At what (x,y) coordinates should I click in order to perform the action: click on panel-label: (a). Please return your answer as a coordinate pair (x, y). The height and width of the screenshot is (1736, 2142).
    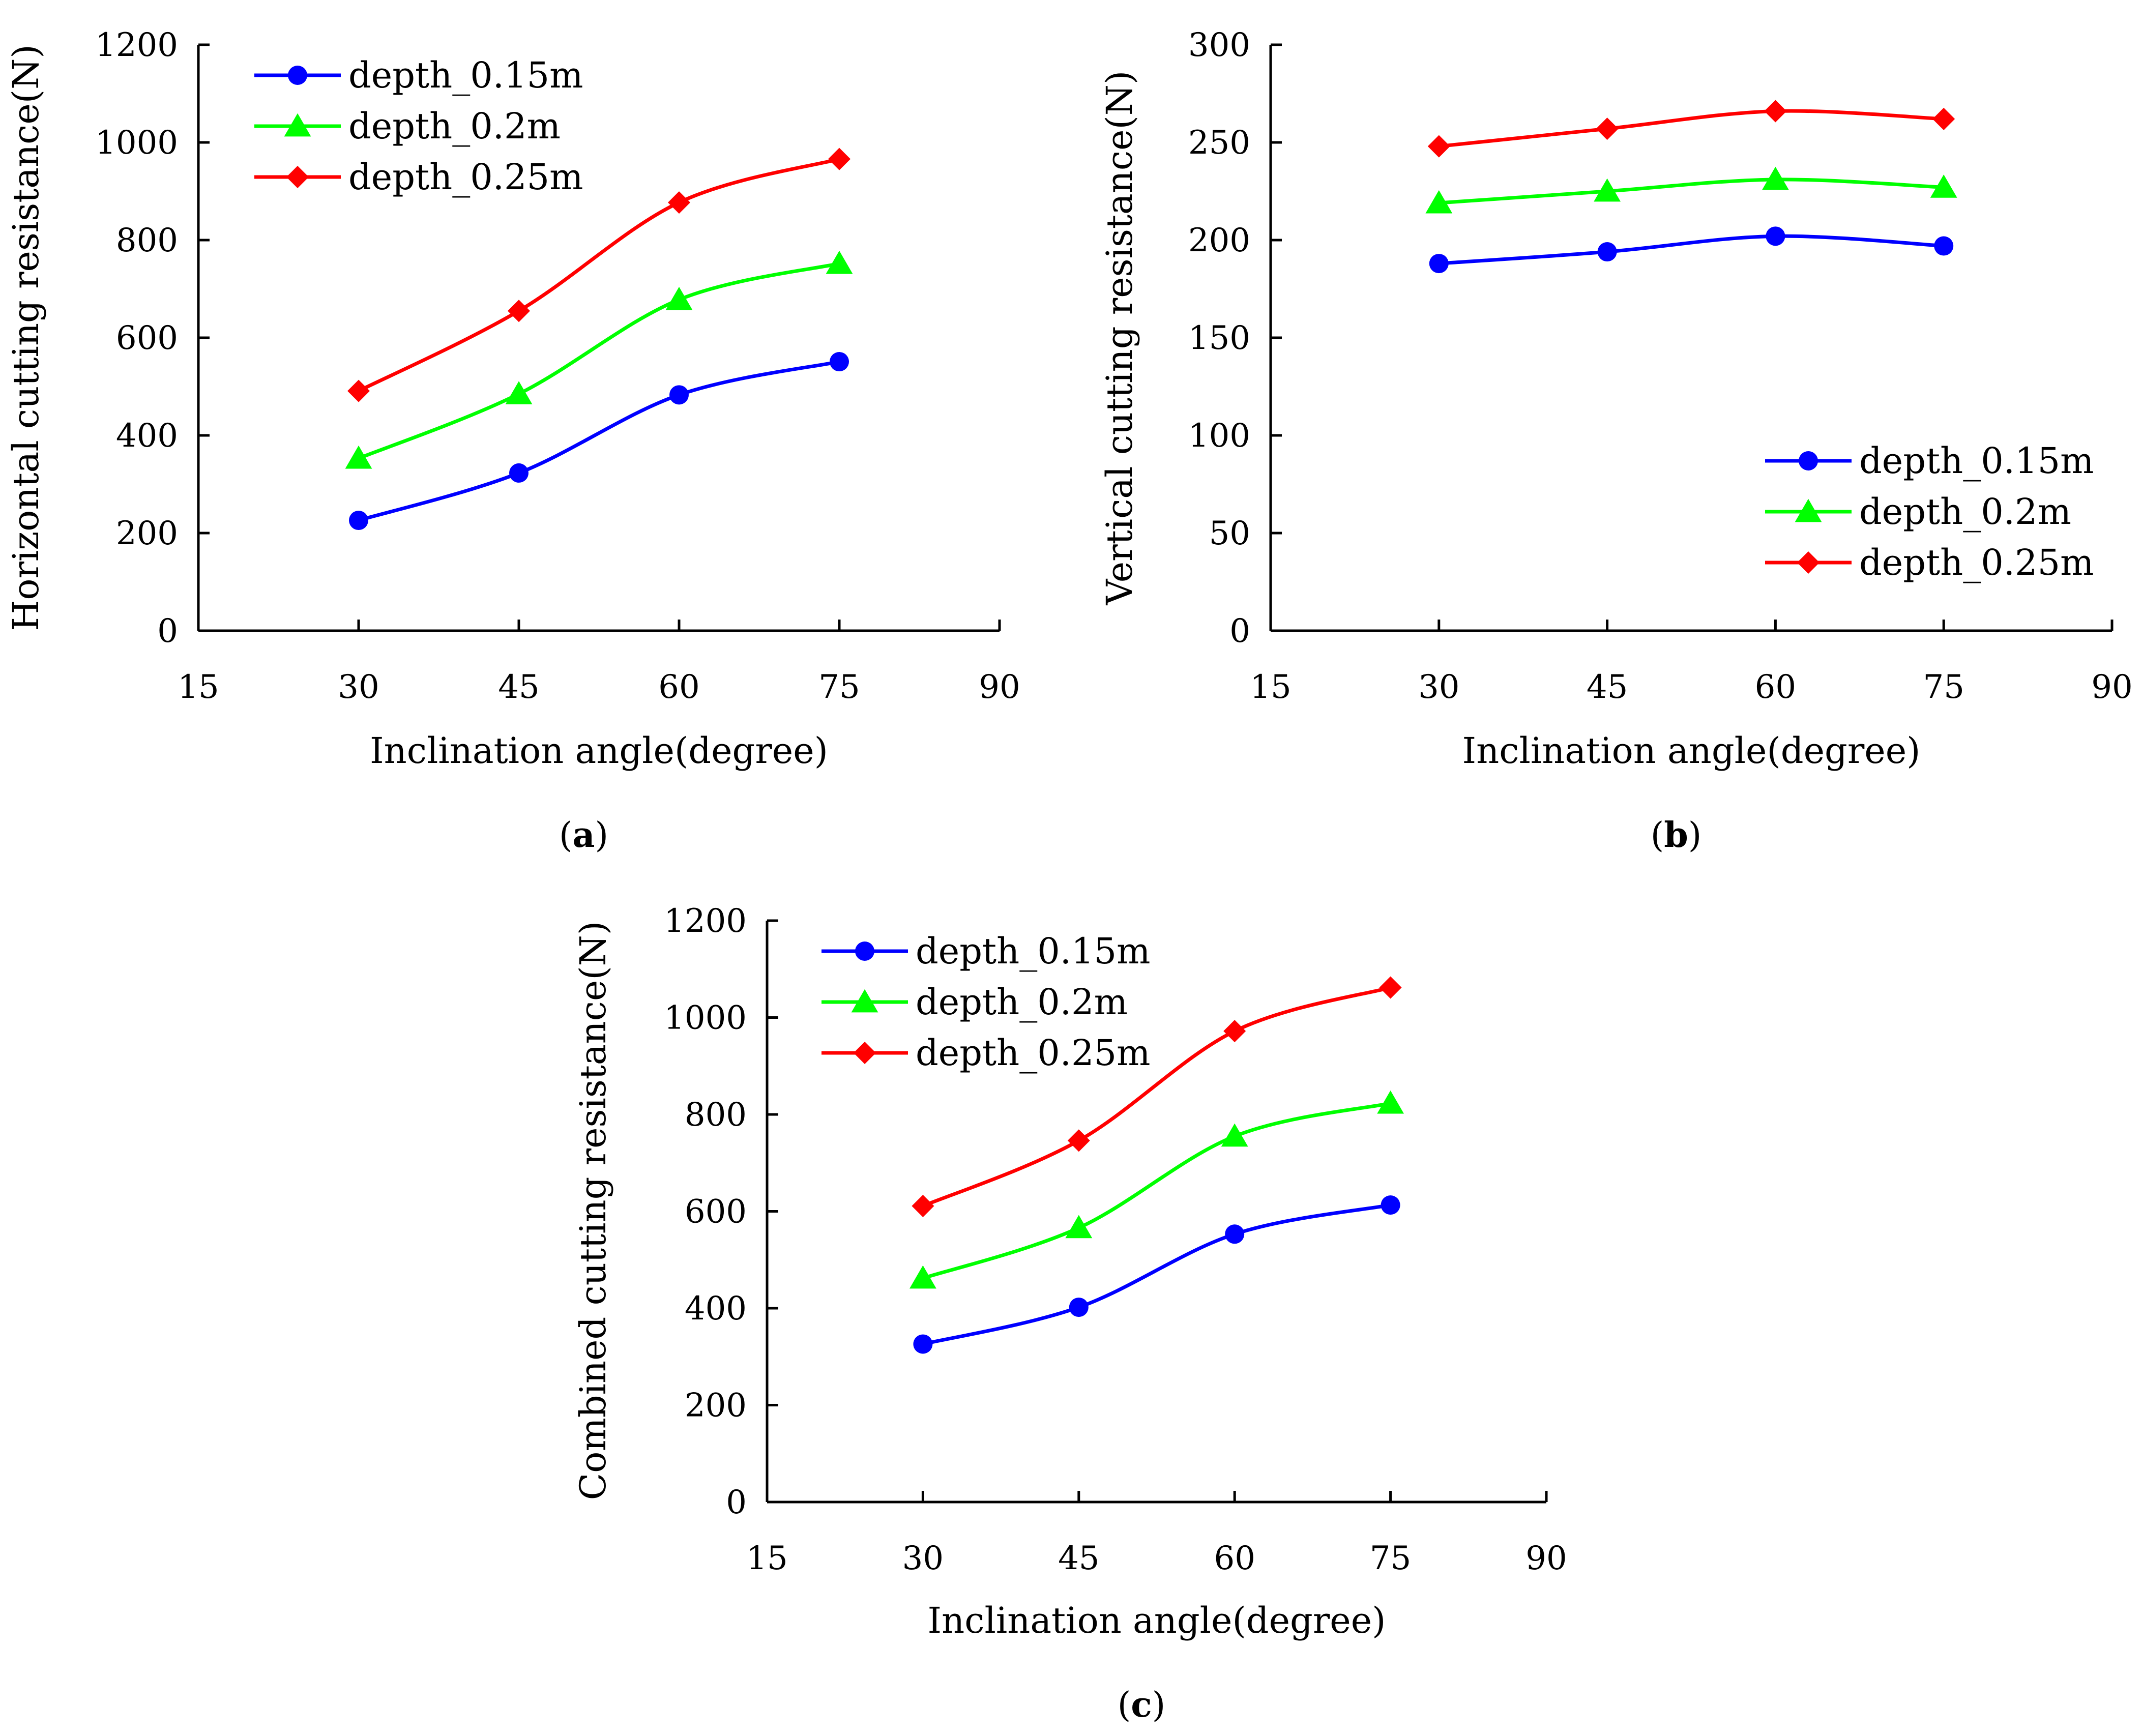
    Looking at the image, I should click on (583, 836).